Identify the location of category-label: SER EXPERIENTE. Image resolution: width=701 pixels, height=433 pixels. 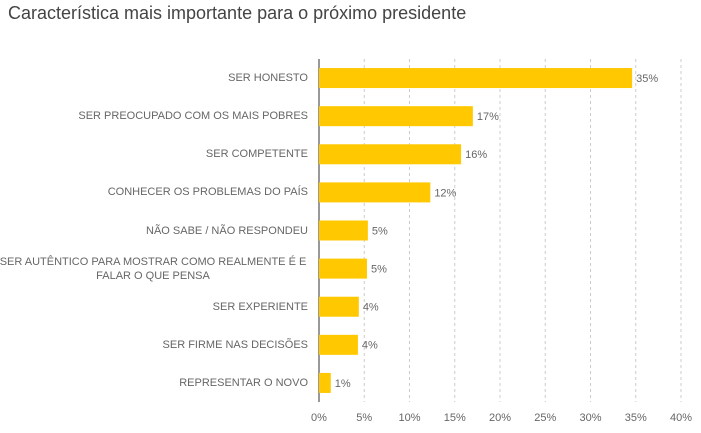
(260, 306).